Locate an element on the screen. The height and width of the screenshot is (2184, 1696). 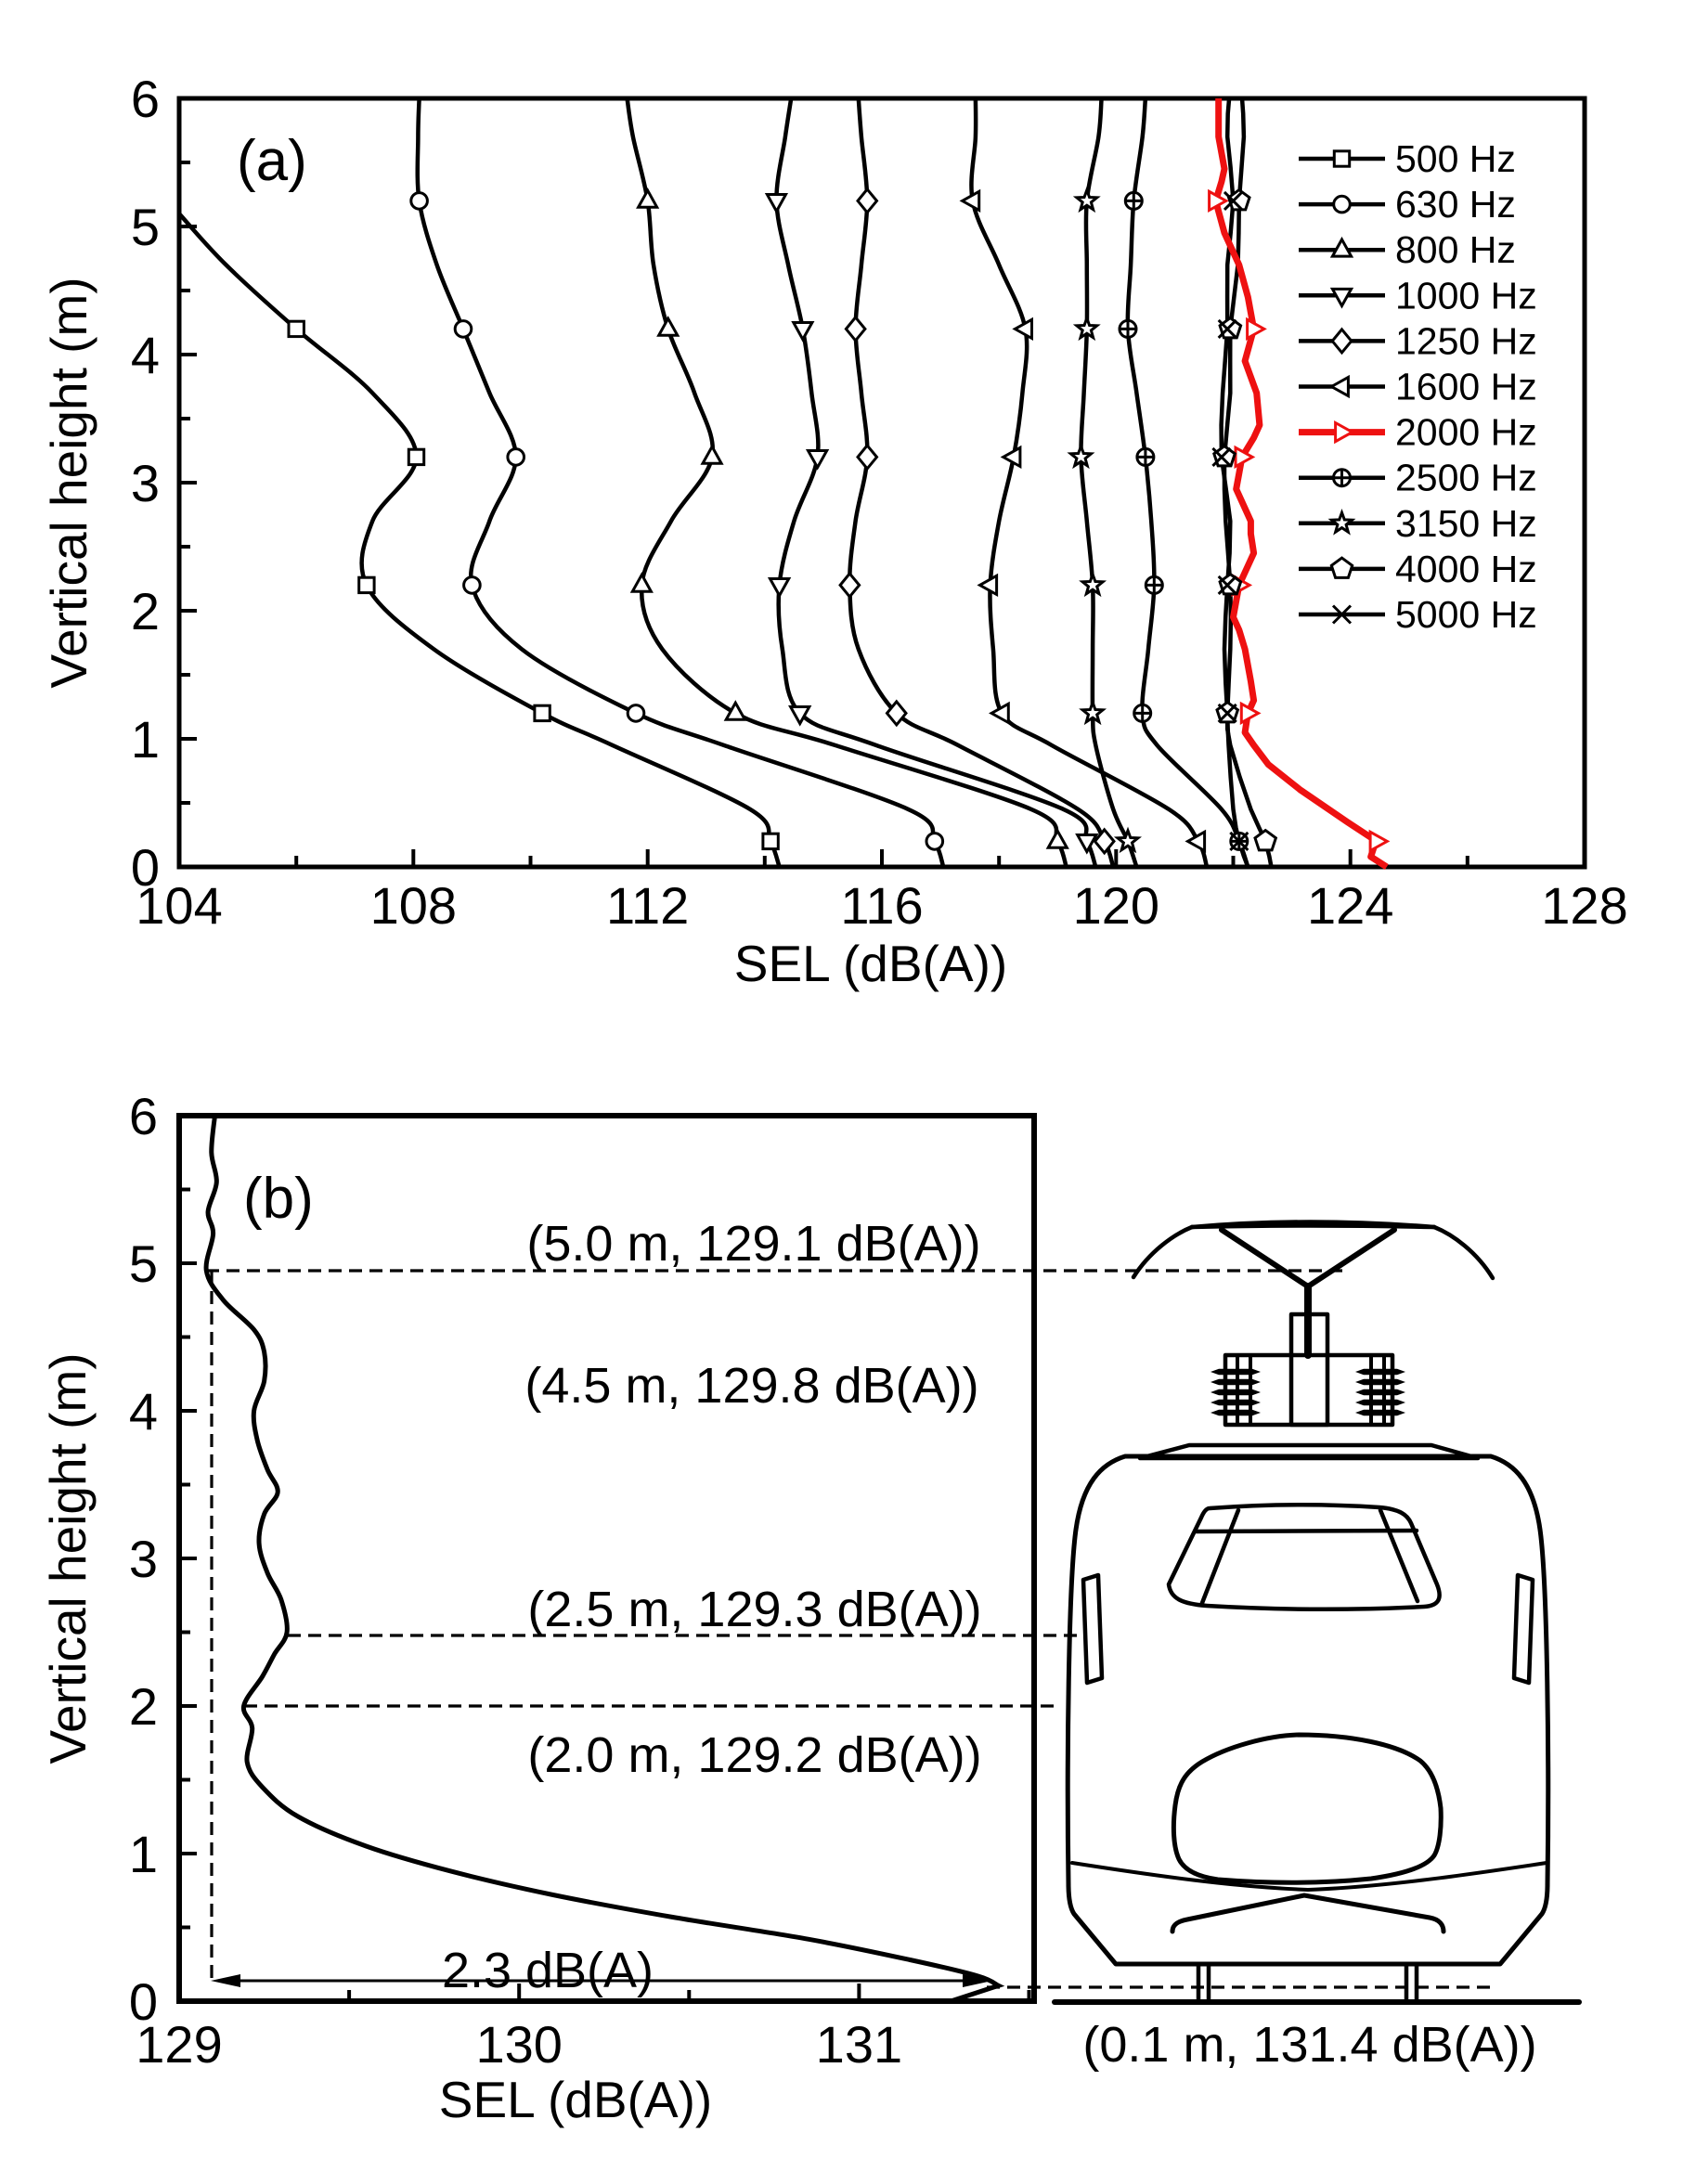
svg-text: 3150 Hz is located at coordinates (1466, 523).